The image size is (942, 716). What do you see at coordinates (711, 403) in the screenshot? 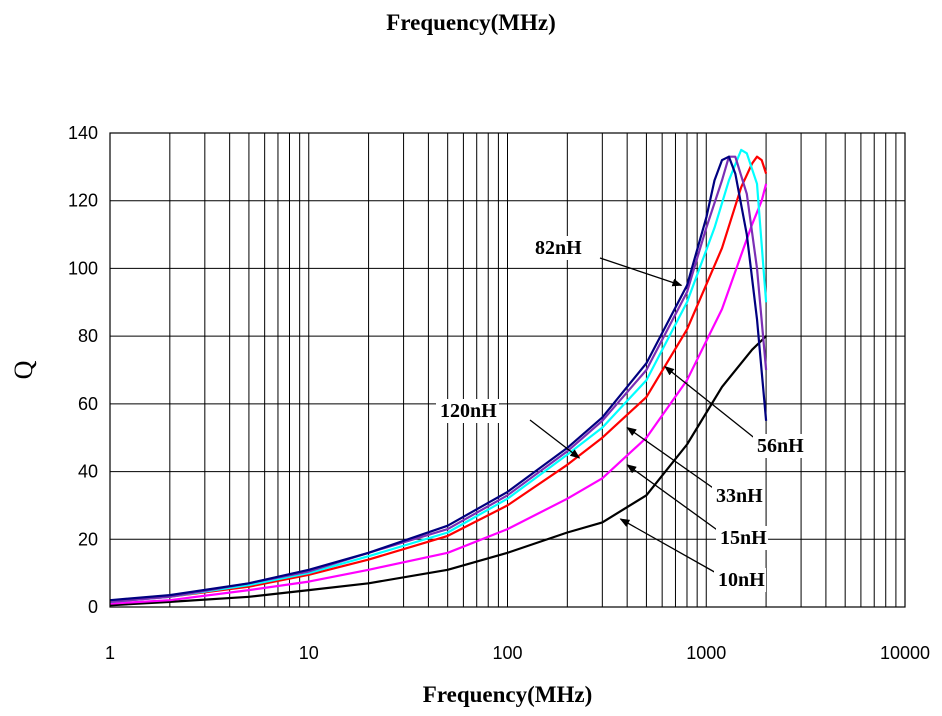
I see `annotation-arrow-56nh` at bounding box center [711, 403].